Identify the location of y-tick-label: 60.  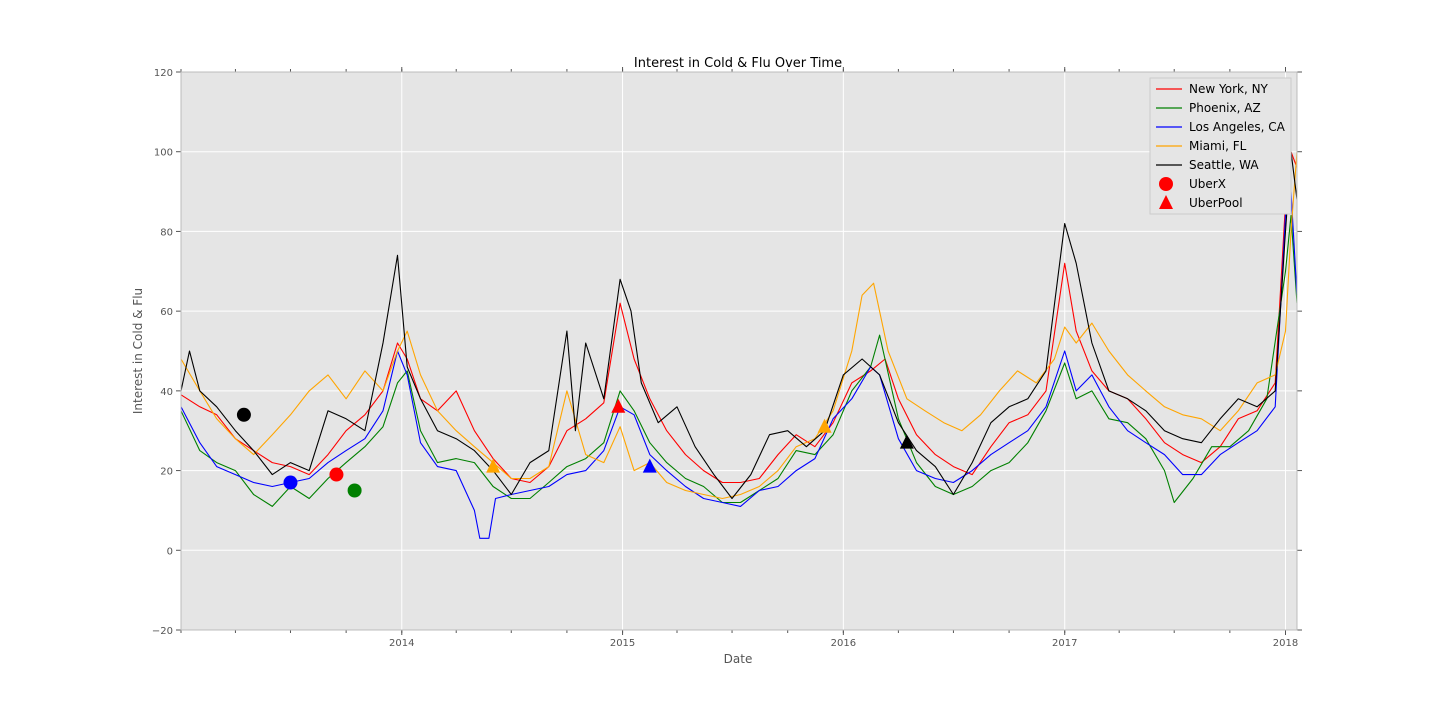
(166, 312).